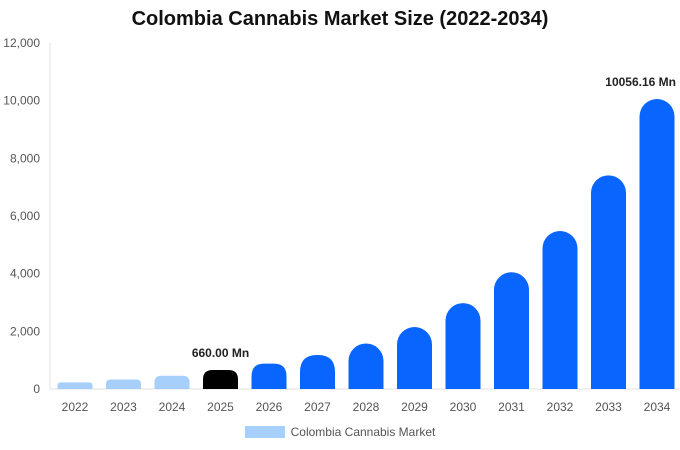  What do you see at coordinates (123, 407) in the screenshot?
I see `x-tick-label: 2023` at bounding box center [123, 407].